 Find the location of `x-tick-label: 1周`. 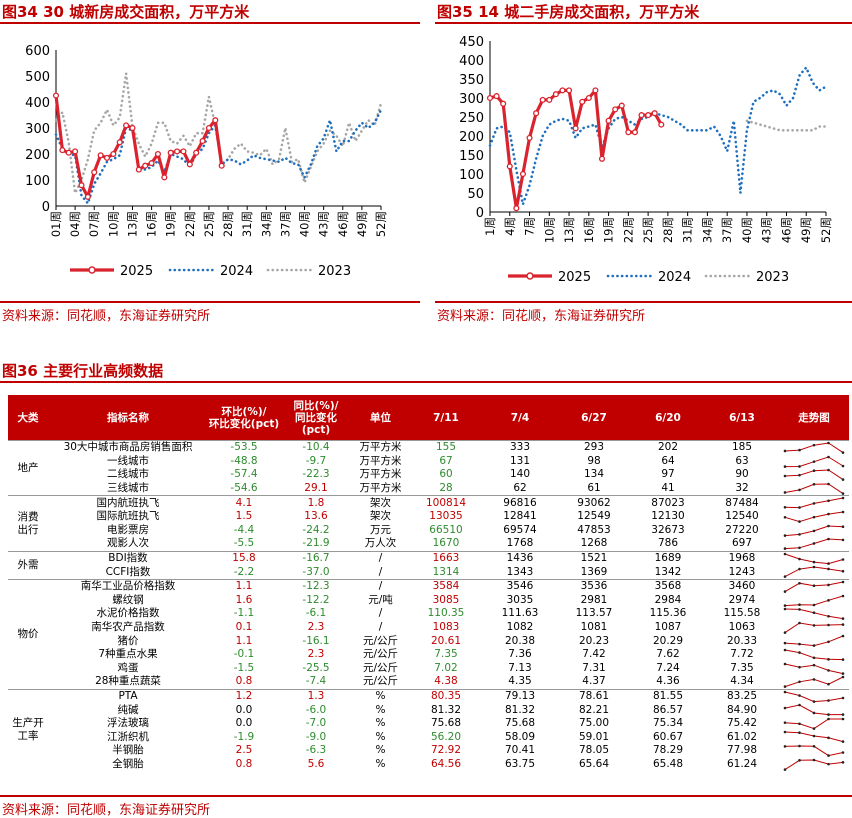

x-tick-label: 1周 is located at coordinates (490, 226).